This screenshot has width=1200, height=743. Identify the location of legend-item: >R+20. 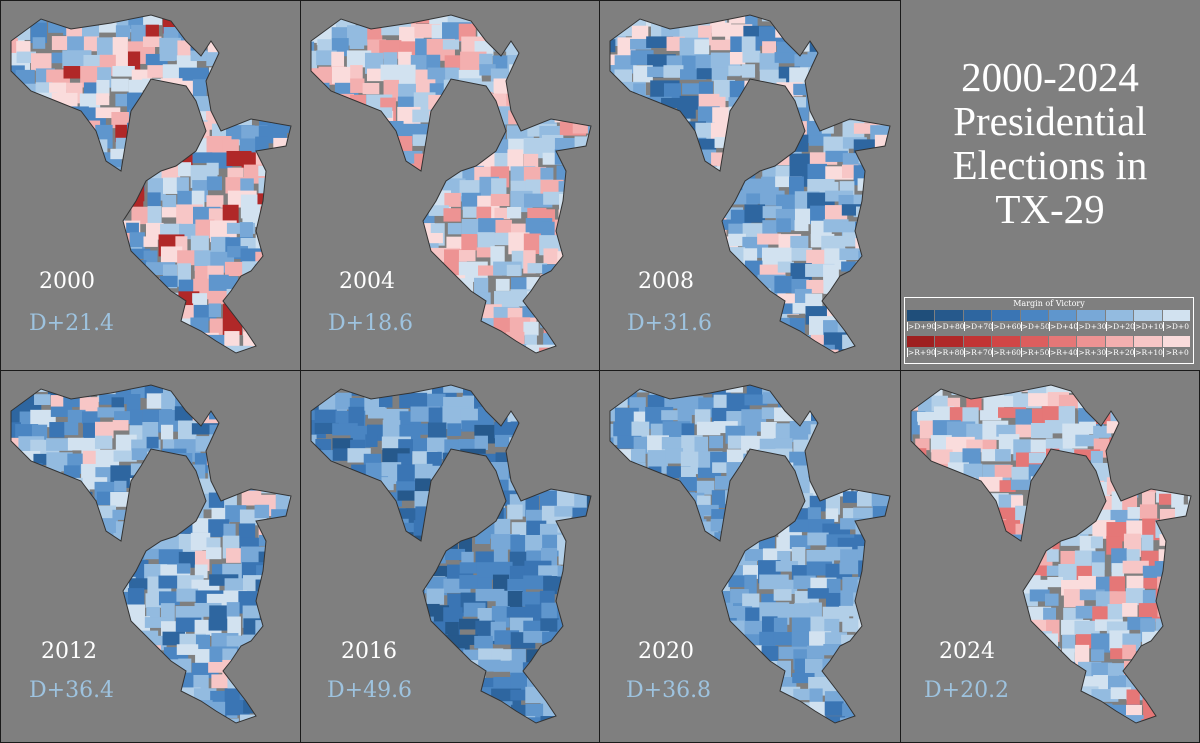
(1120, 349).